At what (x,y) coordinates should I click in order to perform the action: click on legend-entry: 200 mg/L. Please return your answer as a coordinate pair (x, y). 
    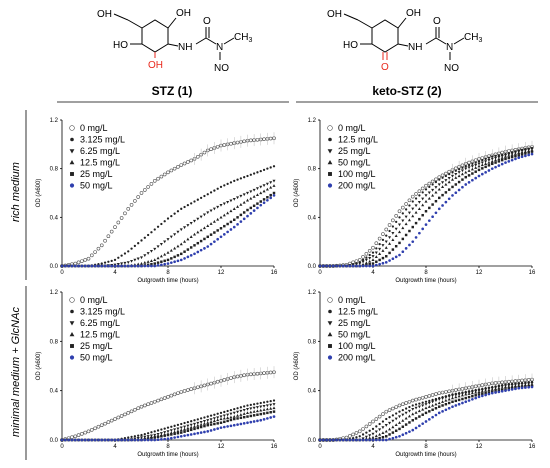
    Looking at the image, I should click on (357, 358).